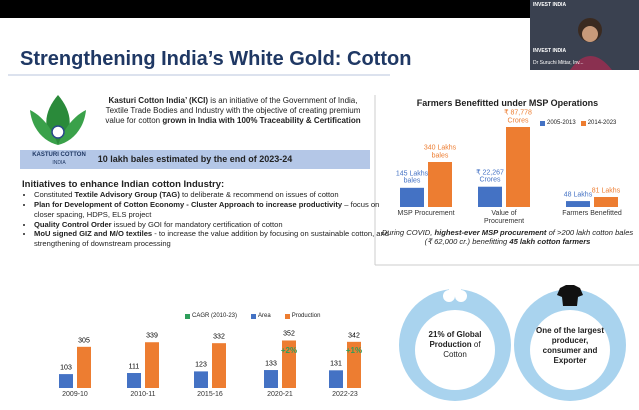  I want to click on text-run: of Cotton, so click(462, 349).